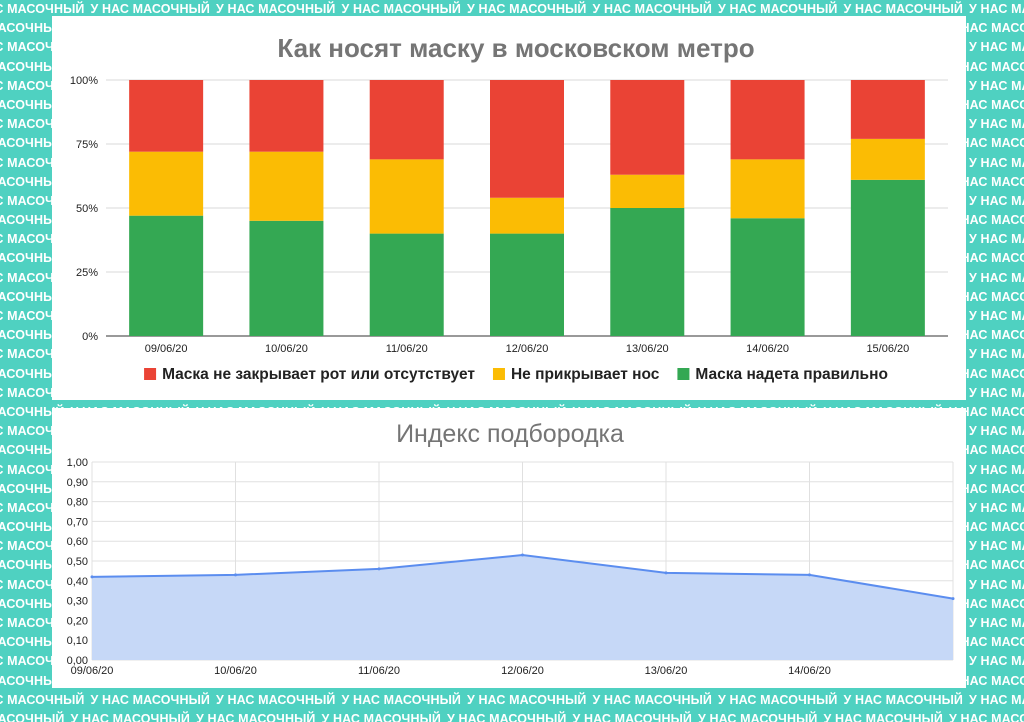 Image resolution: width=1024 pixels, height=722 pixels. What do you see at coordinates (90, 337) in the screenshot?
I see `y-tick-label: 0%` at bounding box center [90, 337].